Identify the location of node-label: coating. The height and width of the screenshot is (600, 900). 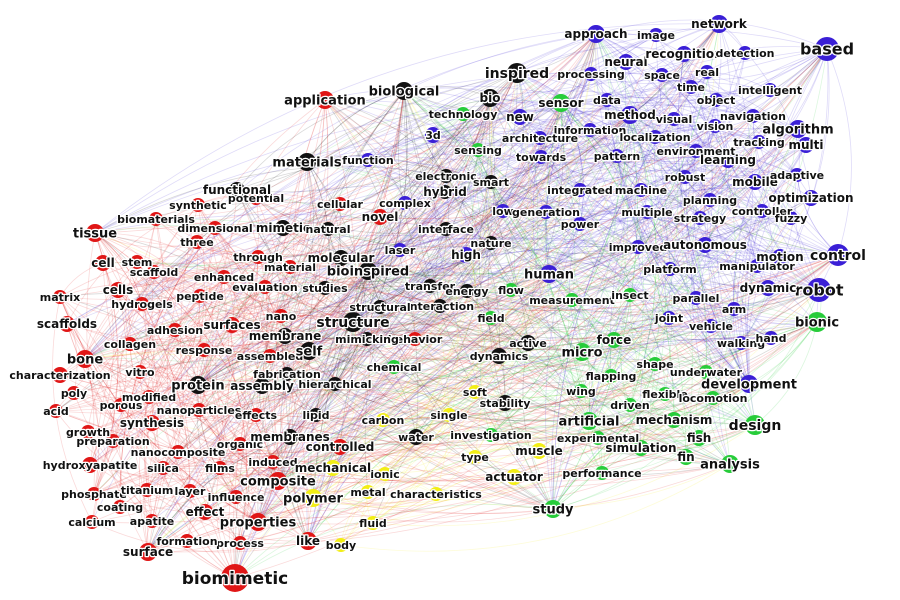
(120, 507).